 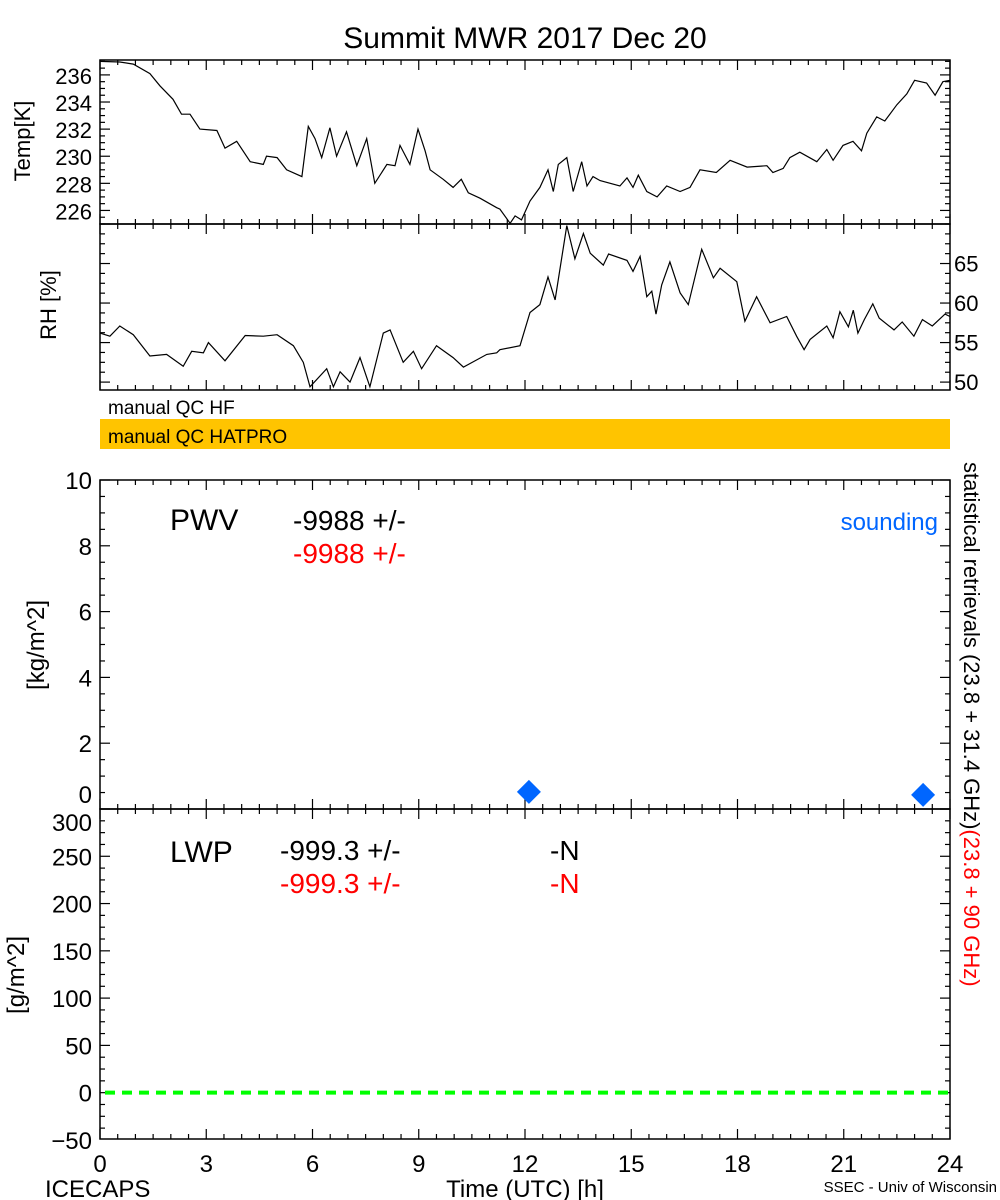 I want to click on temp-ytick-label: 228, so click(x=73, y=184).